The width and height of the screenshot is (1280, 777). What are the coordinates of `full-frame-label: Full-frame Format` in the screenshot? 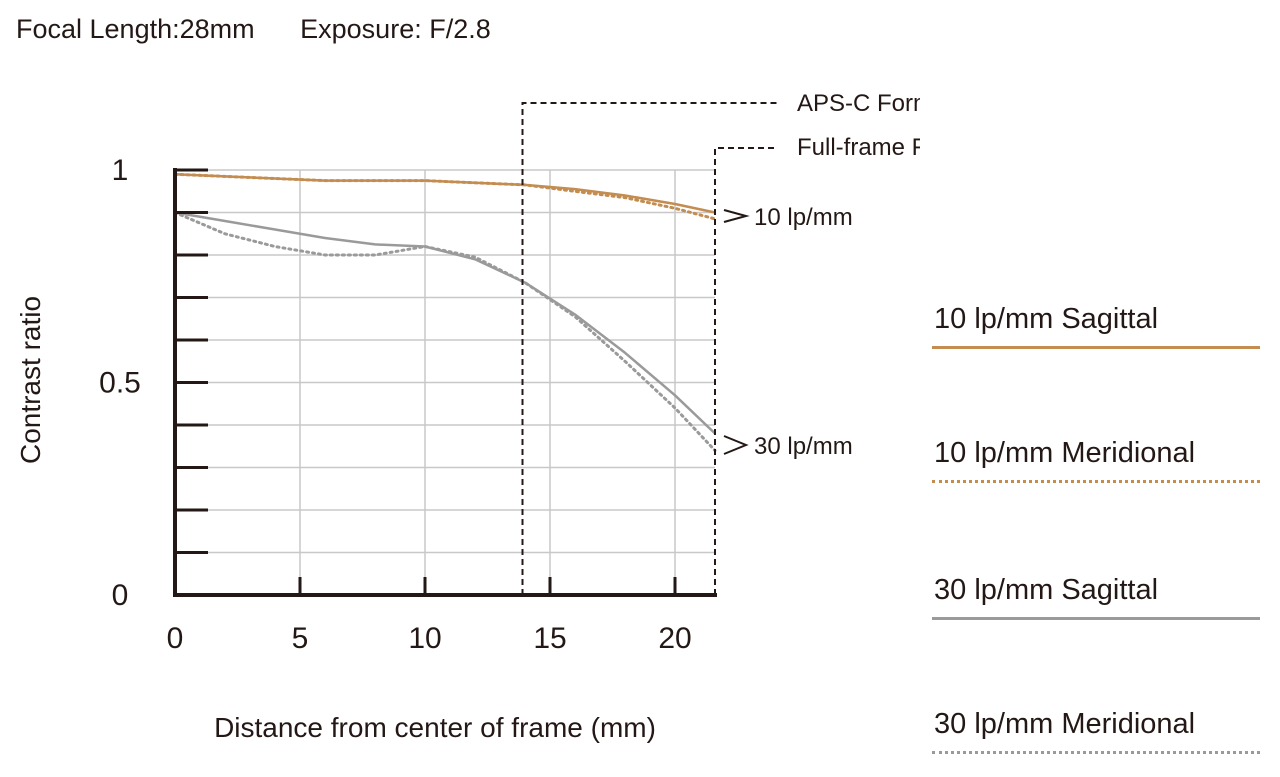 It's located at (858, 147).